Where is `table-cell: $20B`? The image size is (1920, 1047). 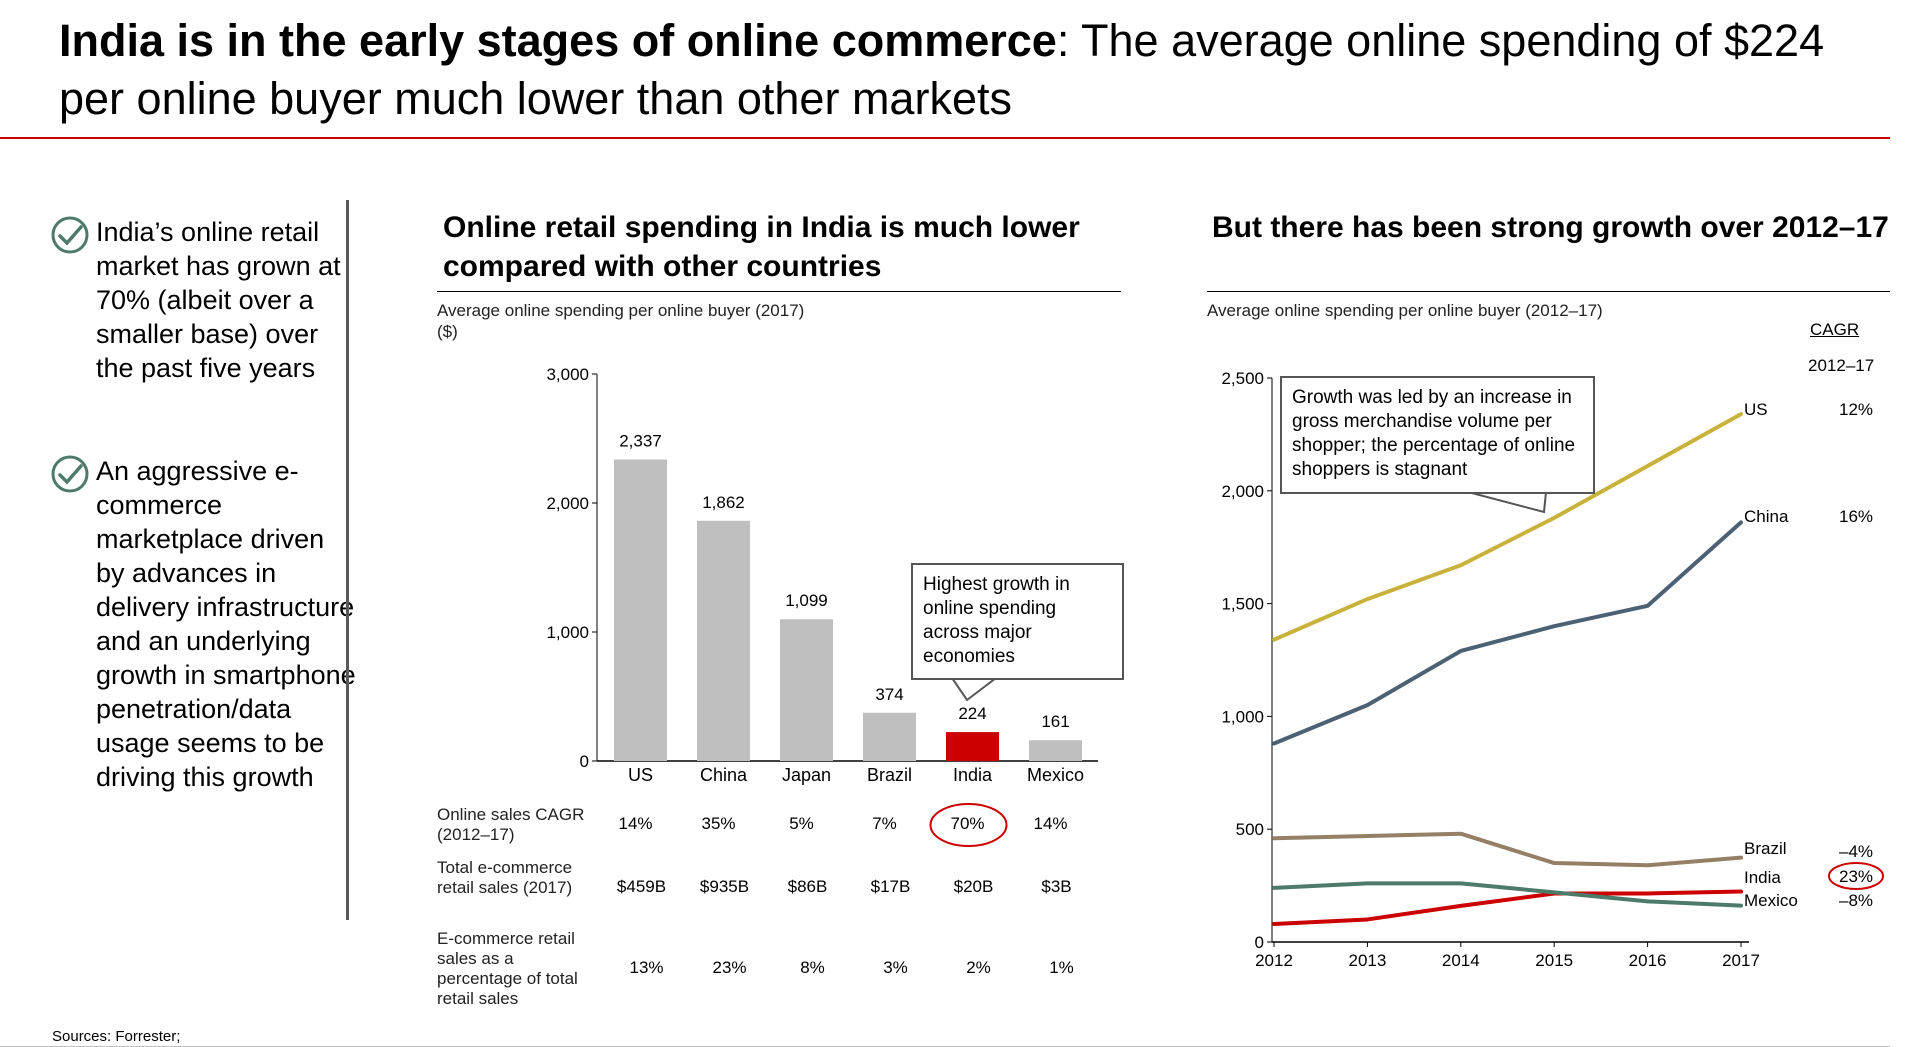
table-cell: $20B is located at coordinates (973, 886).